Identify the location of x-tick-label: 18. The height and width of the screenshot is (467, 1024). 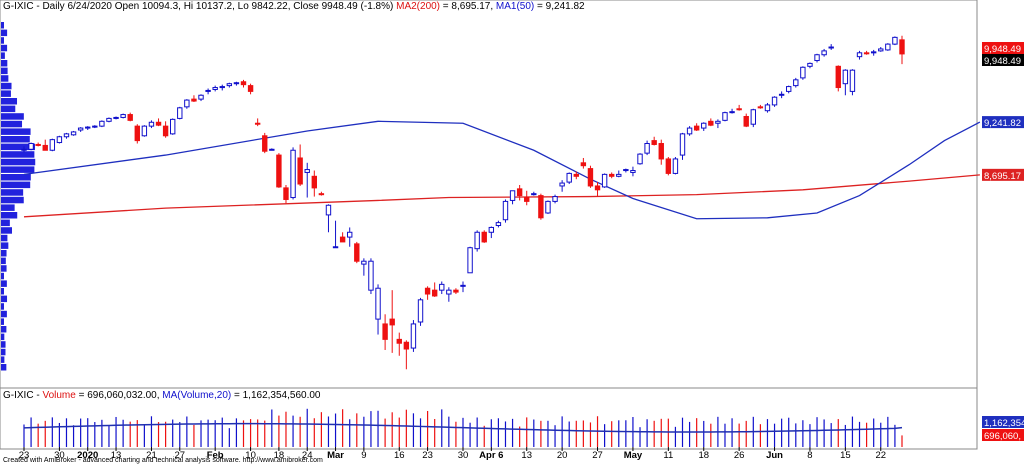
(703, 455).